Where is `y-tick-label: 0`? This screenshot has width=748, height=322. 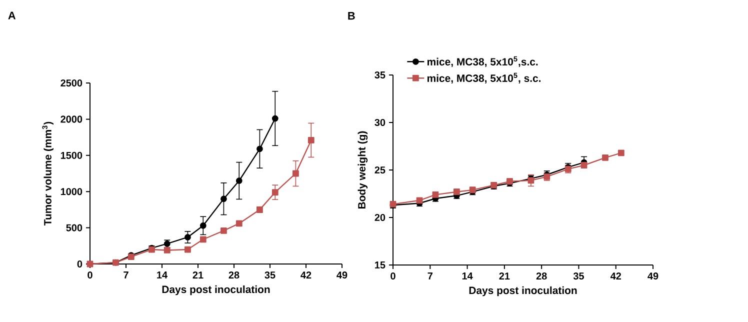
y-tick-label: 0 is located at coordinates (79, 264).